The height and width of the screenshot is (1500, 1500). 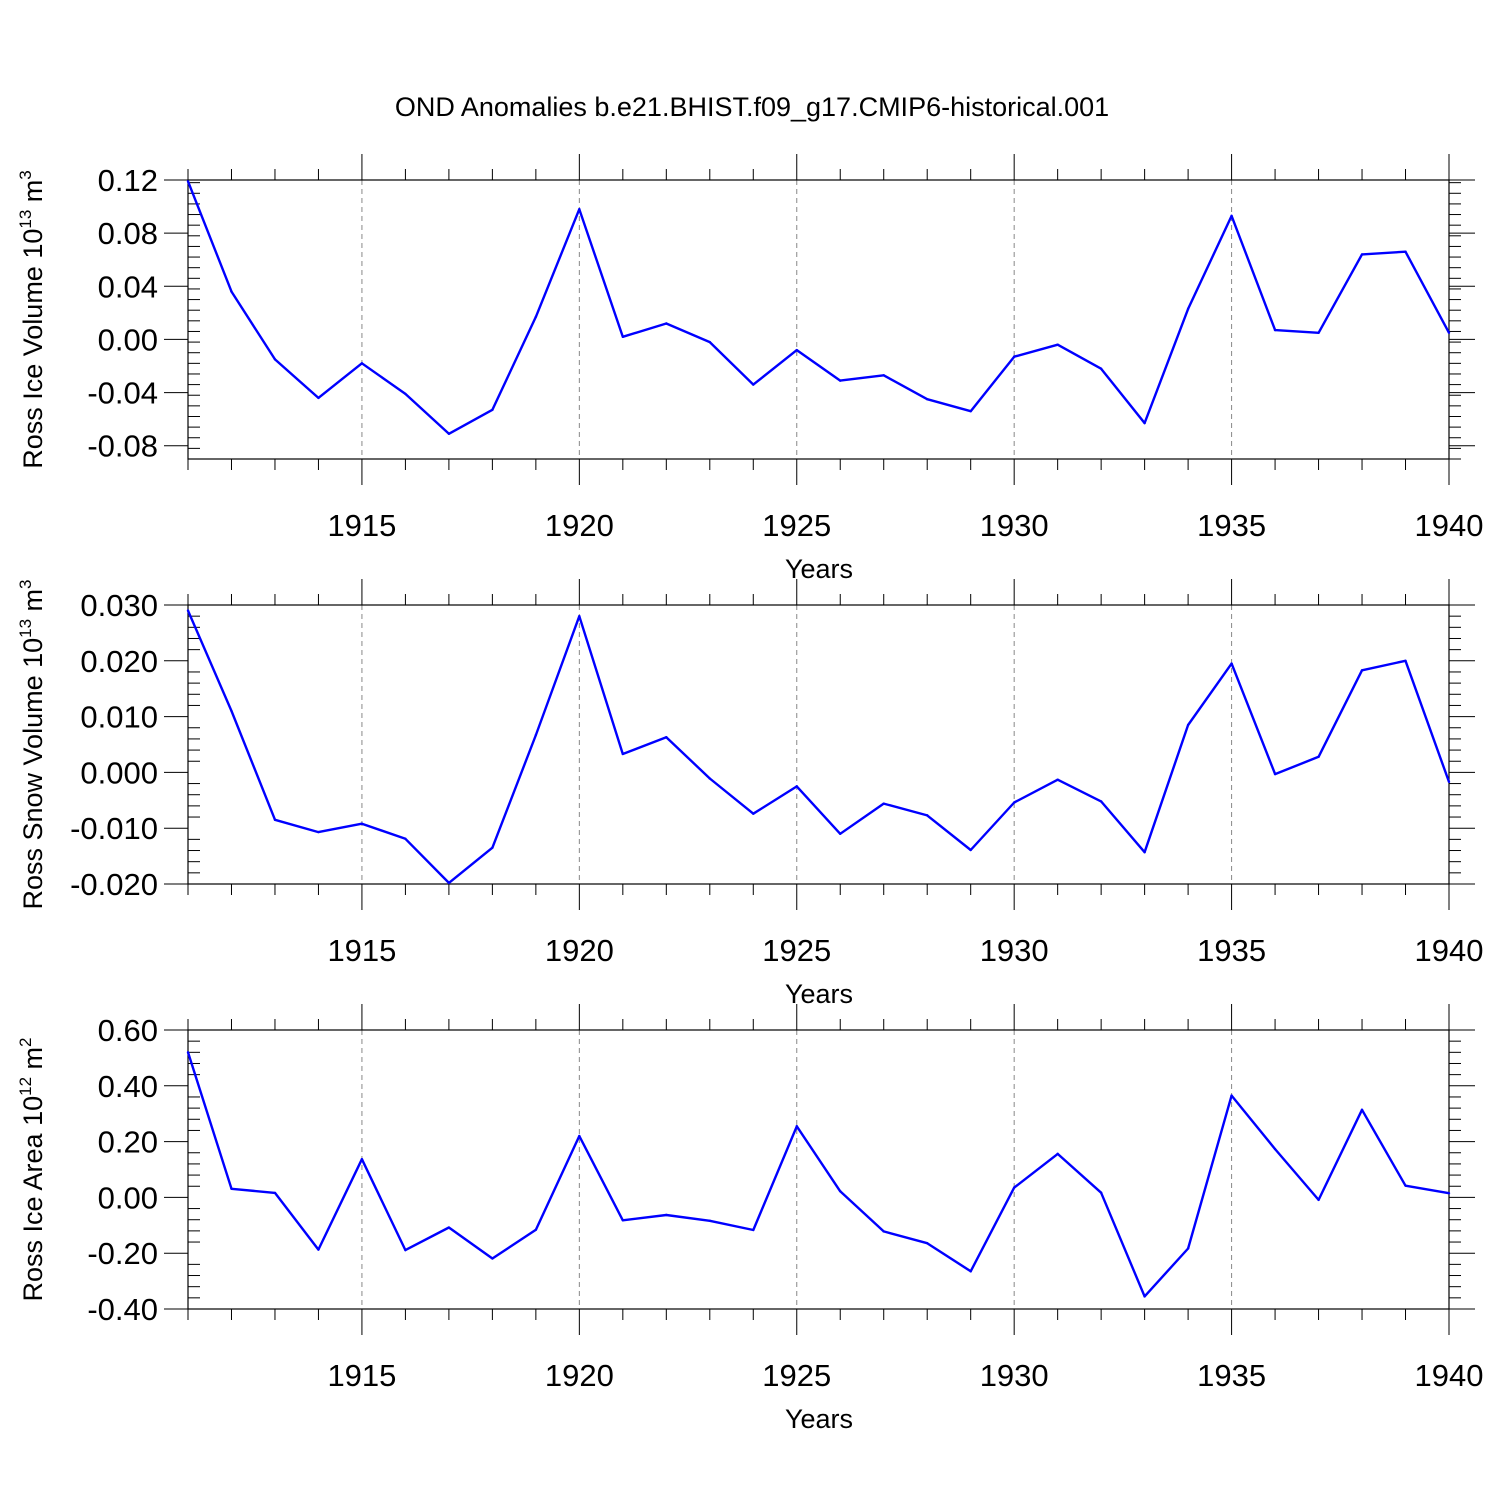 I want to click on series-line, so click(x=818, y=1174).